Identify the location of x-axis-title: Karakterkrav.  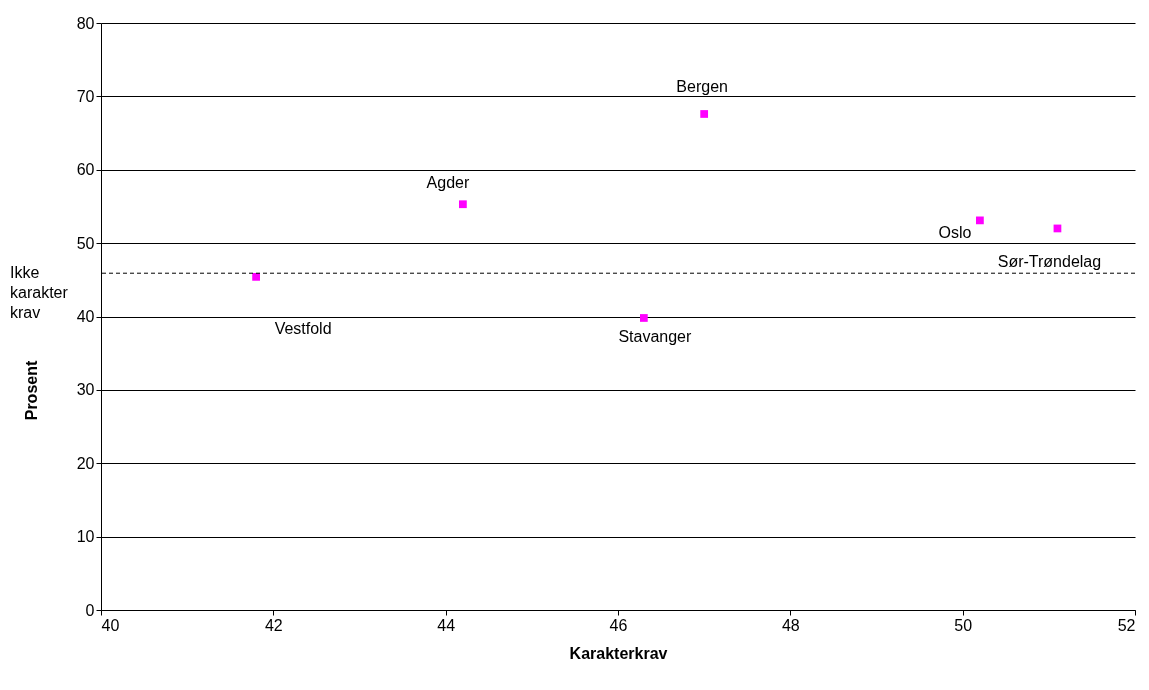
(618, 653).